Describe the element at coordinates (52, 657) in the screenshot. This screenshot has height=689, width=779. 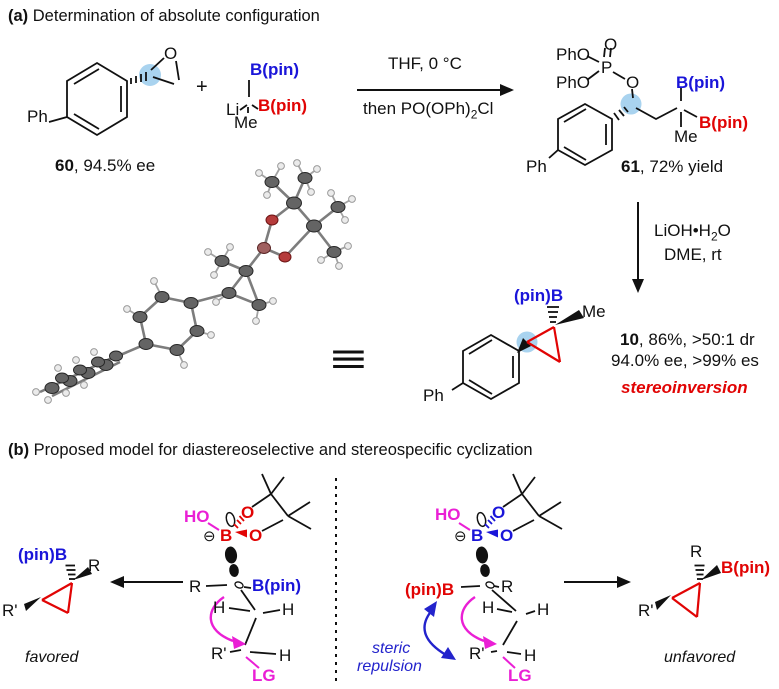
I see `favored-caption: favored` at that location.